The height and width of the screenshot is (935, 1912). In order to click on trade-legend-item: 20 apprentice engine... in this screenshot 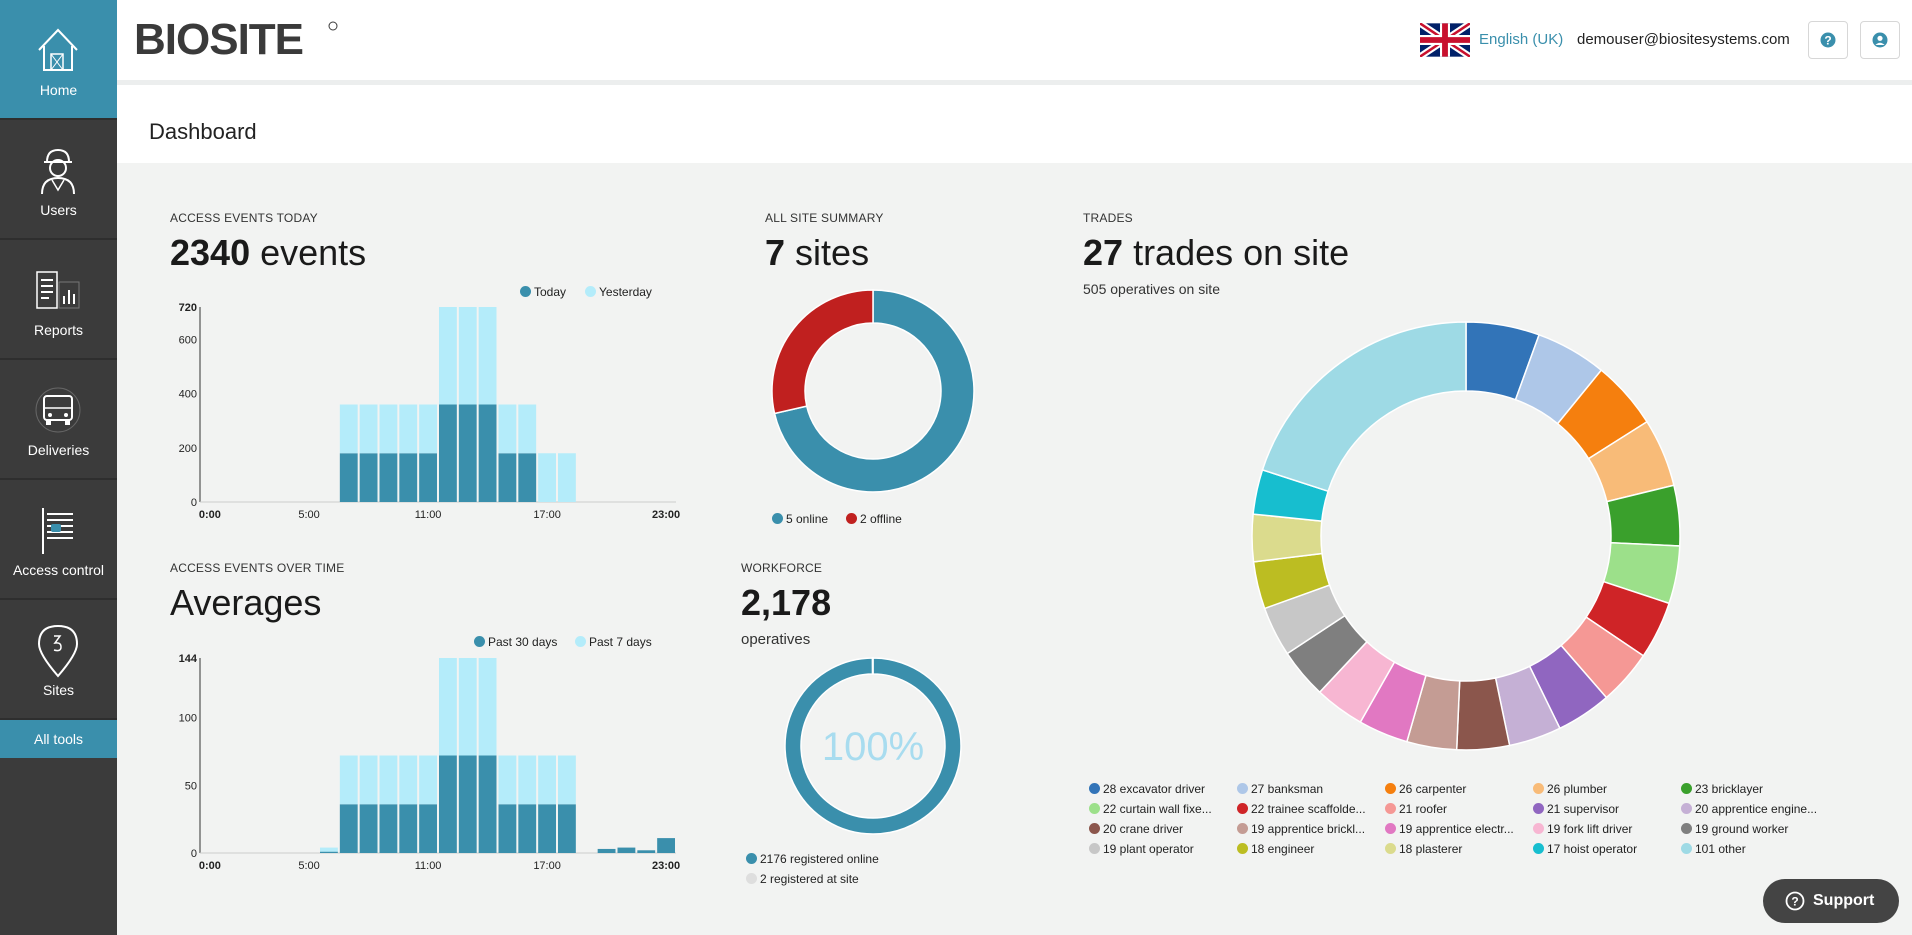, I will do `click(1750, 809)`.